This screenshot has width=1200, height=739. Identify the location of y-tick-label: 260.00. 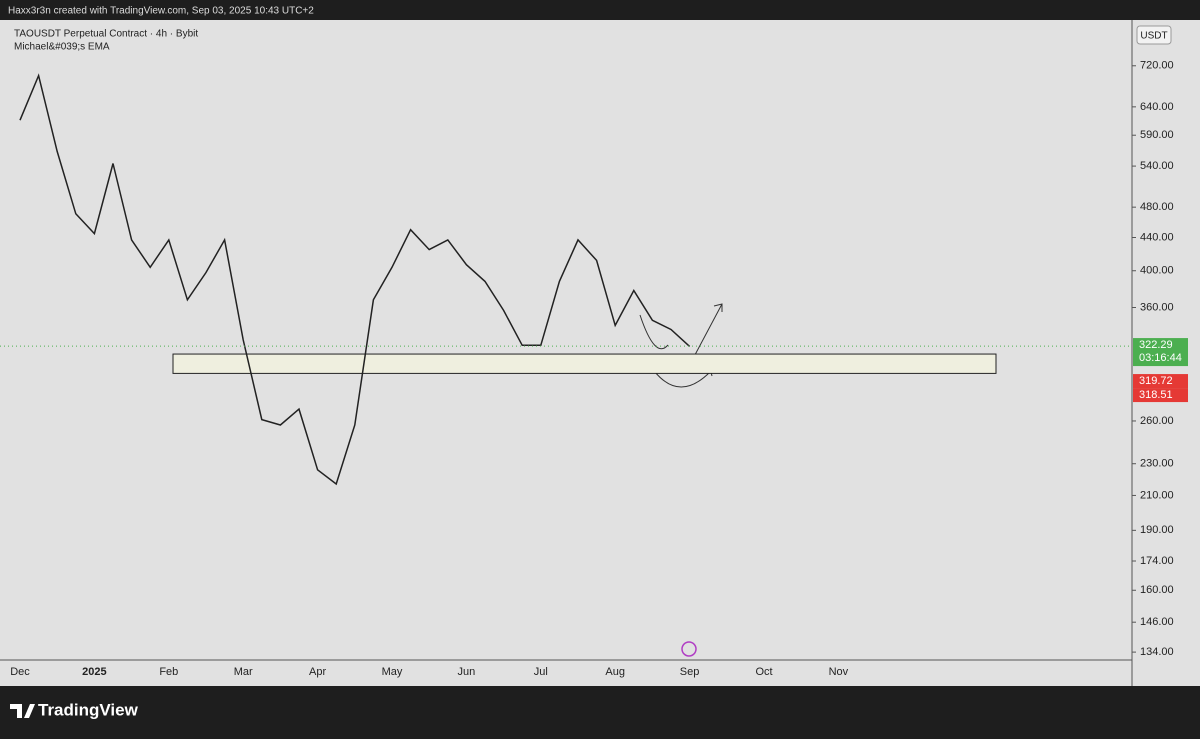
(1157, 421).